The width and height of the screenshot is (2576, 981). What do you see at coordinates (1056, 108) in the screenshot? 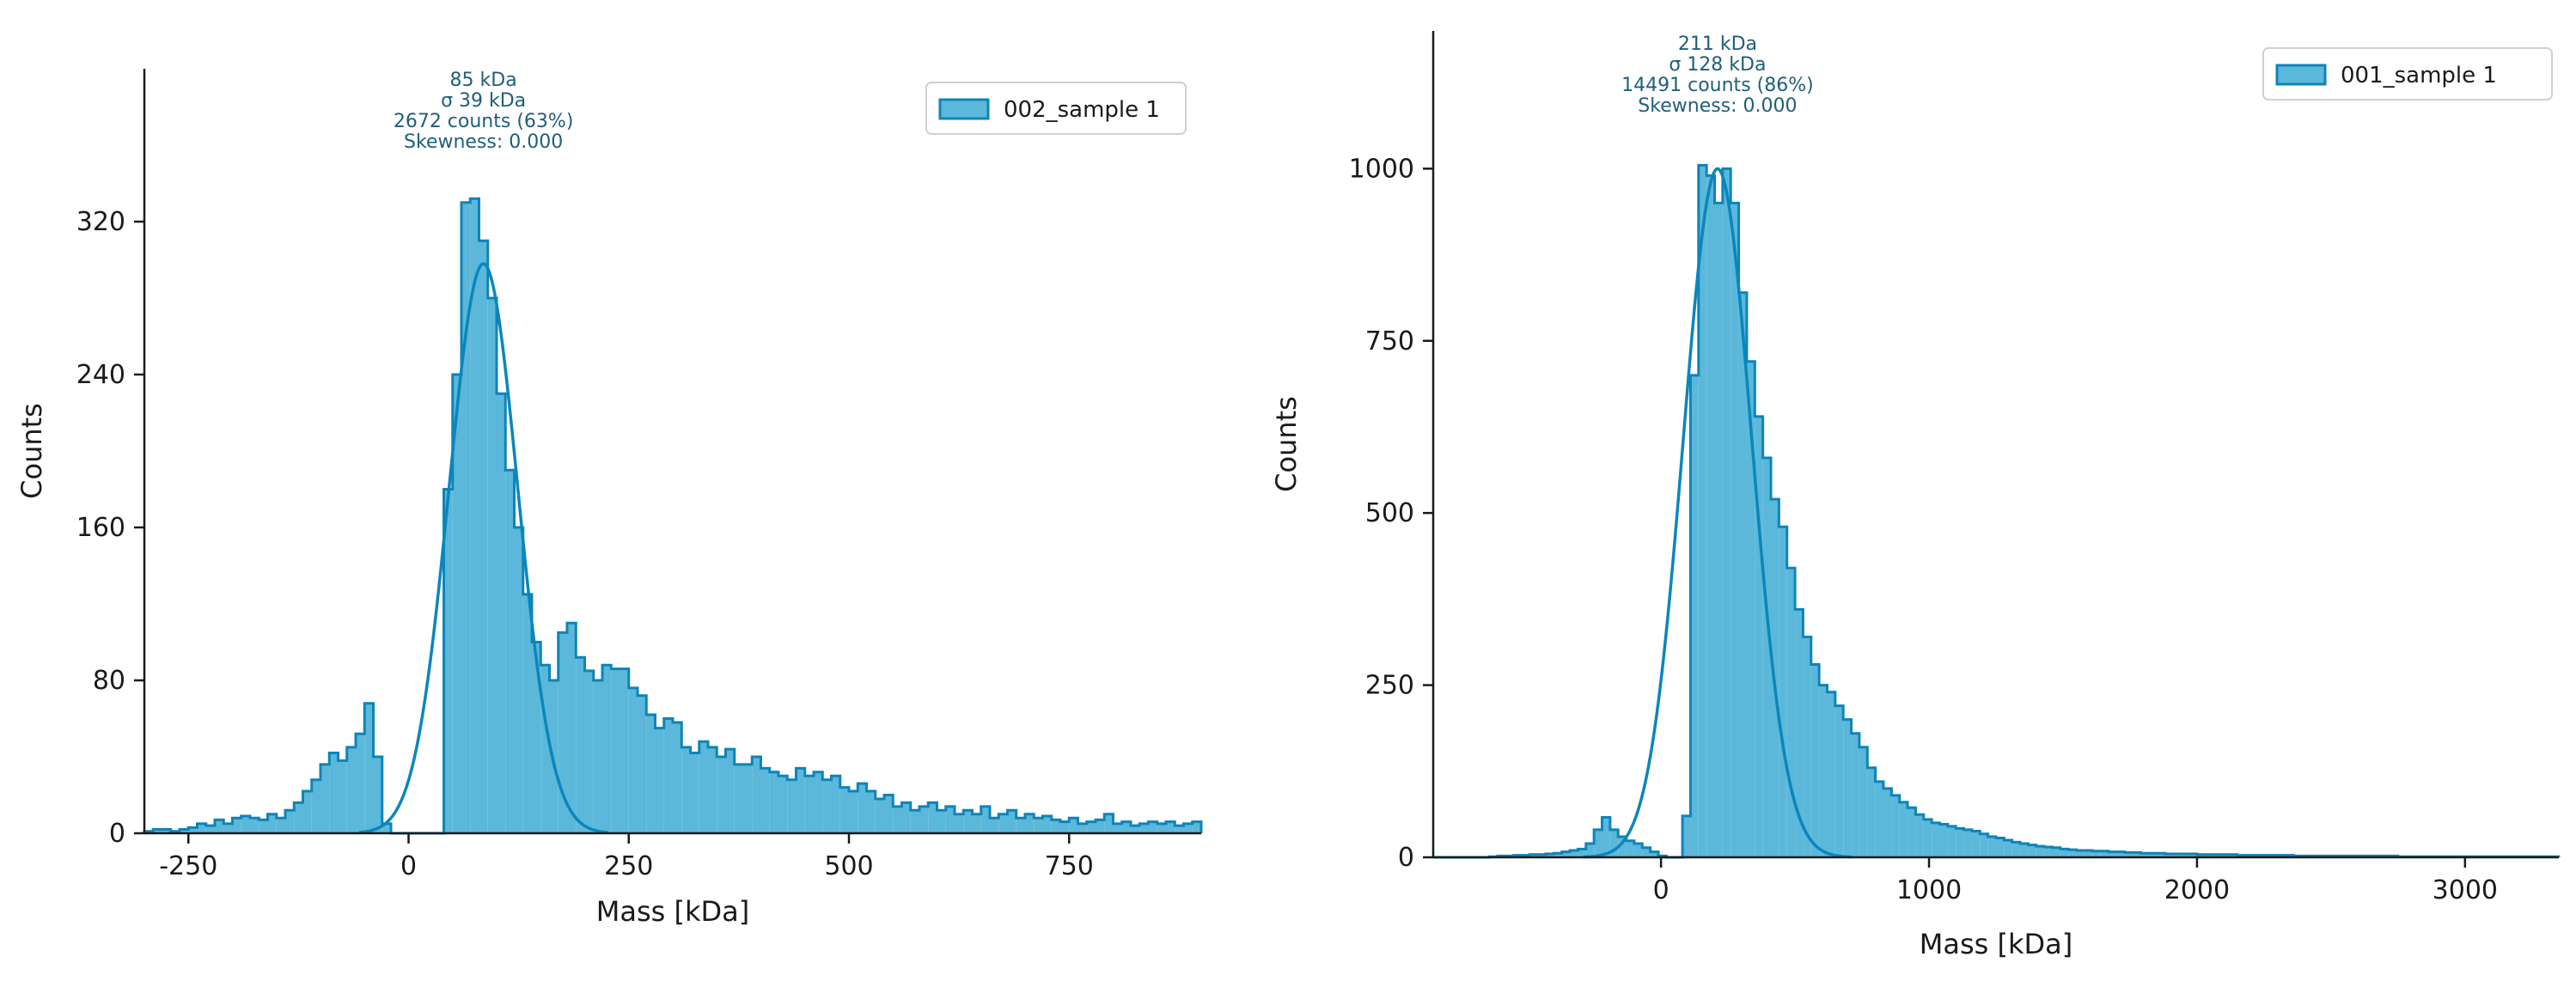
I see `legend-box` at bounding box center [1056, 108].